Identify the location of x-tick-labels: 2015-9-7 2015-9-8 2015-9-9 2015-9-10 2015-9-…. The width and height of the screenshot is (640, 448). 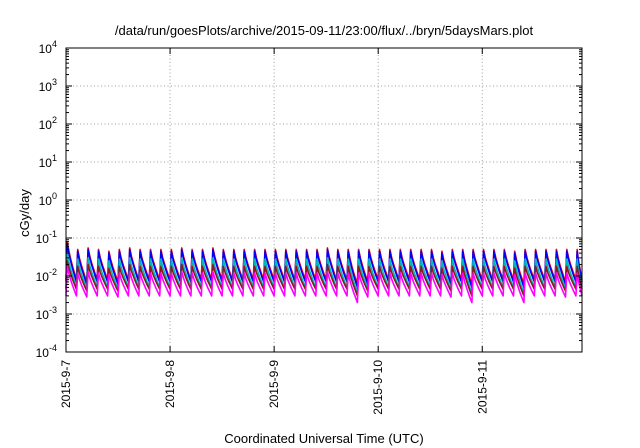
(274, 387).